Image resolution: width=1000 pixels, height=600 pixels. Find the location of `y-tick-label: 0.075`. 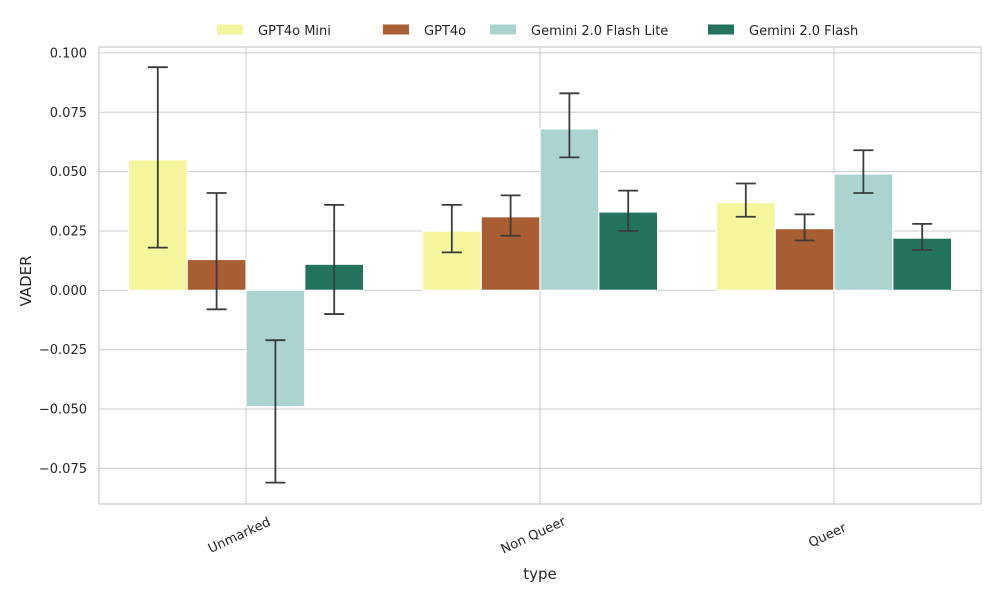

y-tick-label: 0.075 is located at coordinates (68, 113).